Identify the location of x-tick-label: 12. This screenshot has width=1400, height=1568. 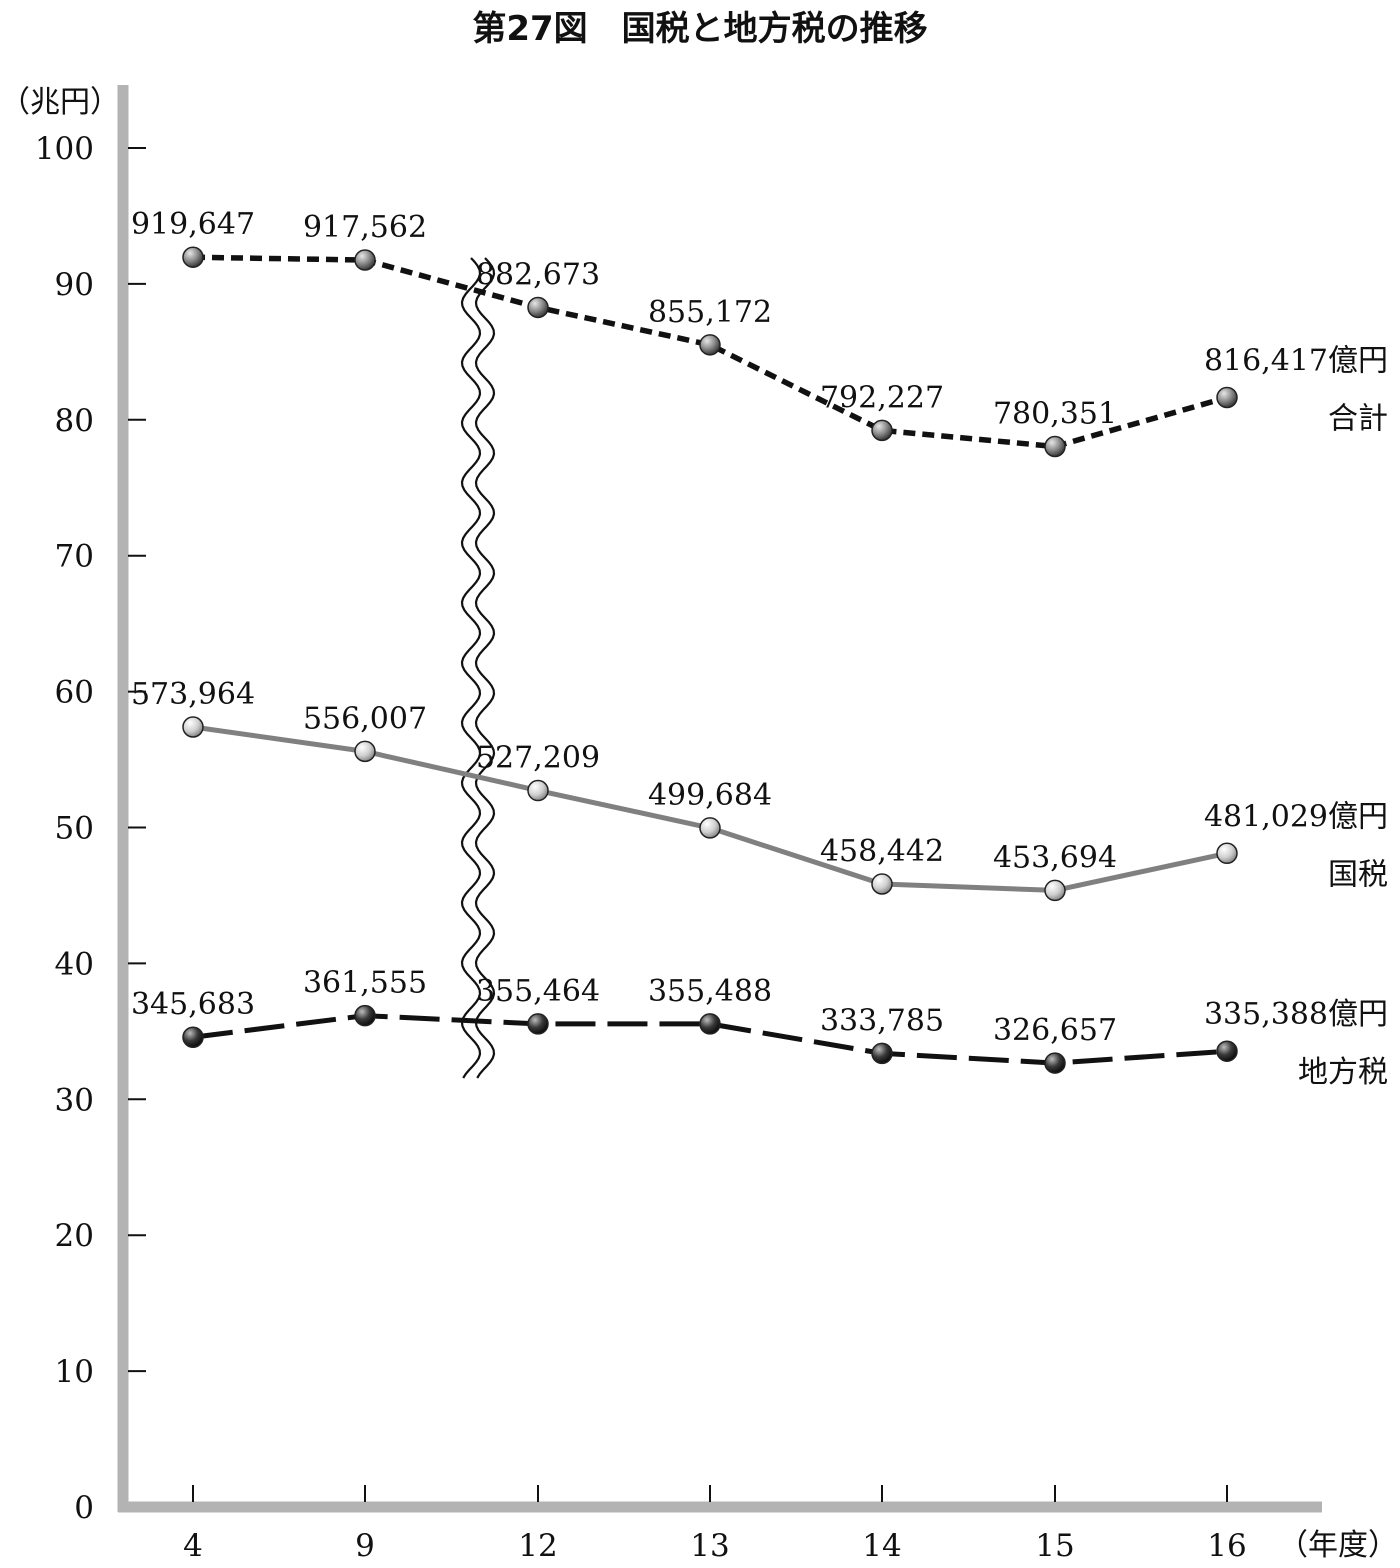
(537, 1546).